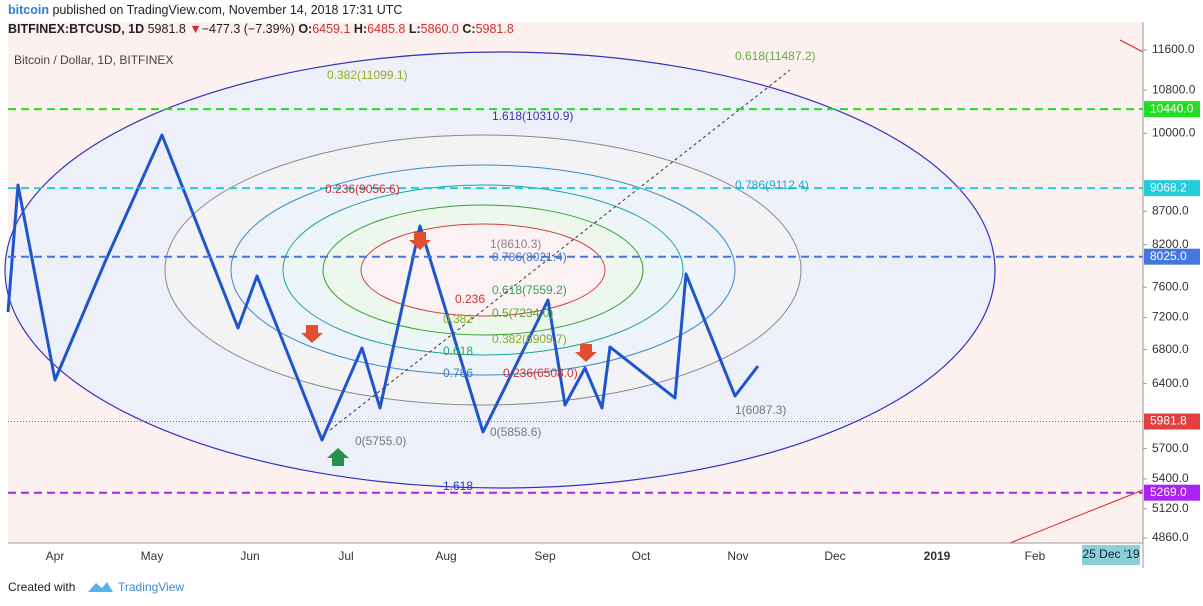 The width and height of the screenshot is (1203, 606). I want to click on fib-label: 0.236(6508.0), so click(540, 373).